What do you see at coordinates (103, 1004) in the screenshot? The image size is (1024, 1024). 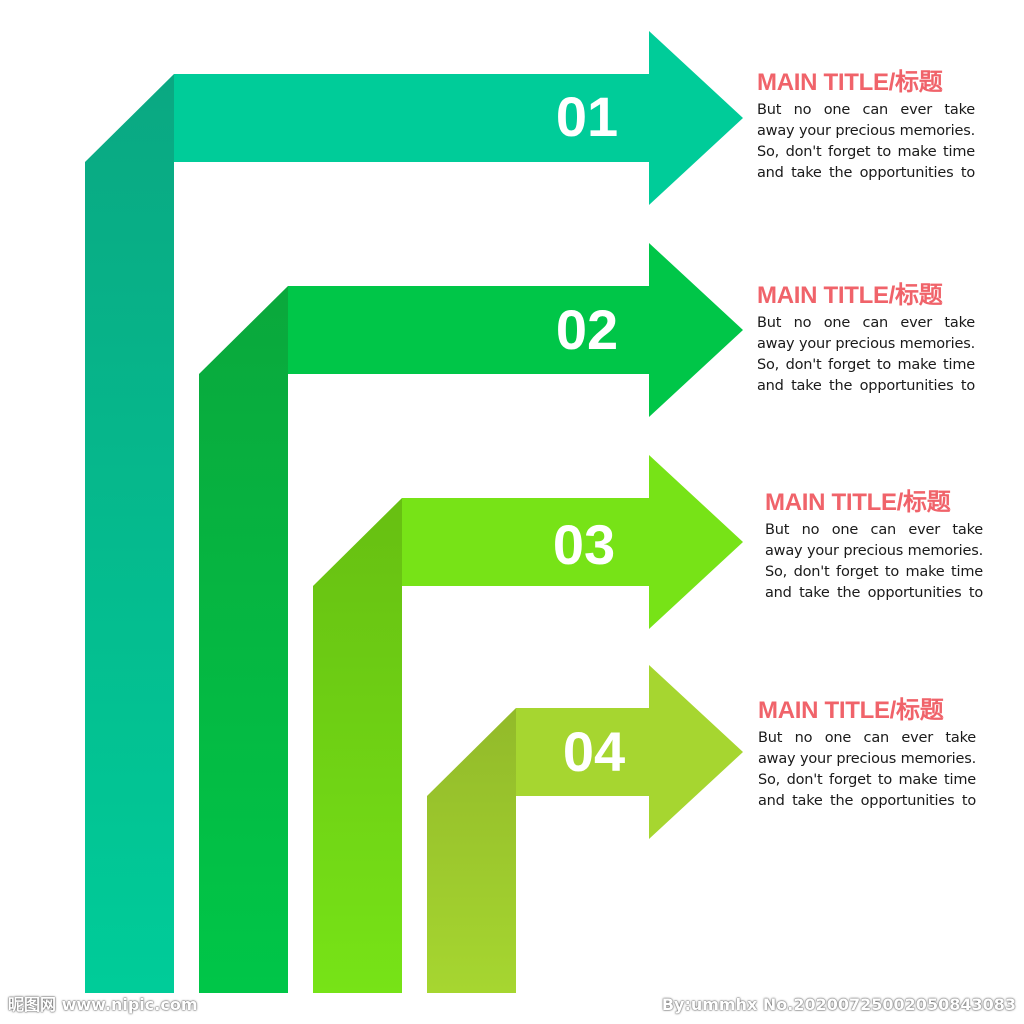 I see `watermark-left: 昵图网 www.nipic.com` at bounding box center [103, 1004].